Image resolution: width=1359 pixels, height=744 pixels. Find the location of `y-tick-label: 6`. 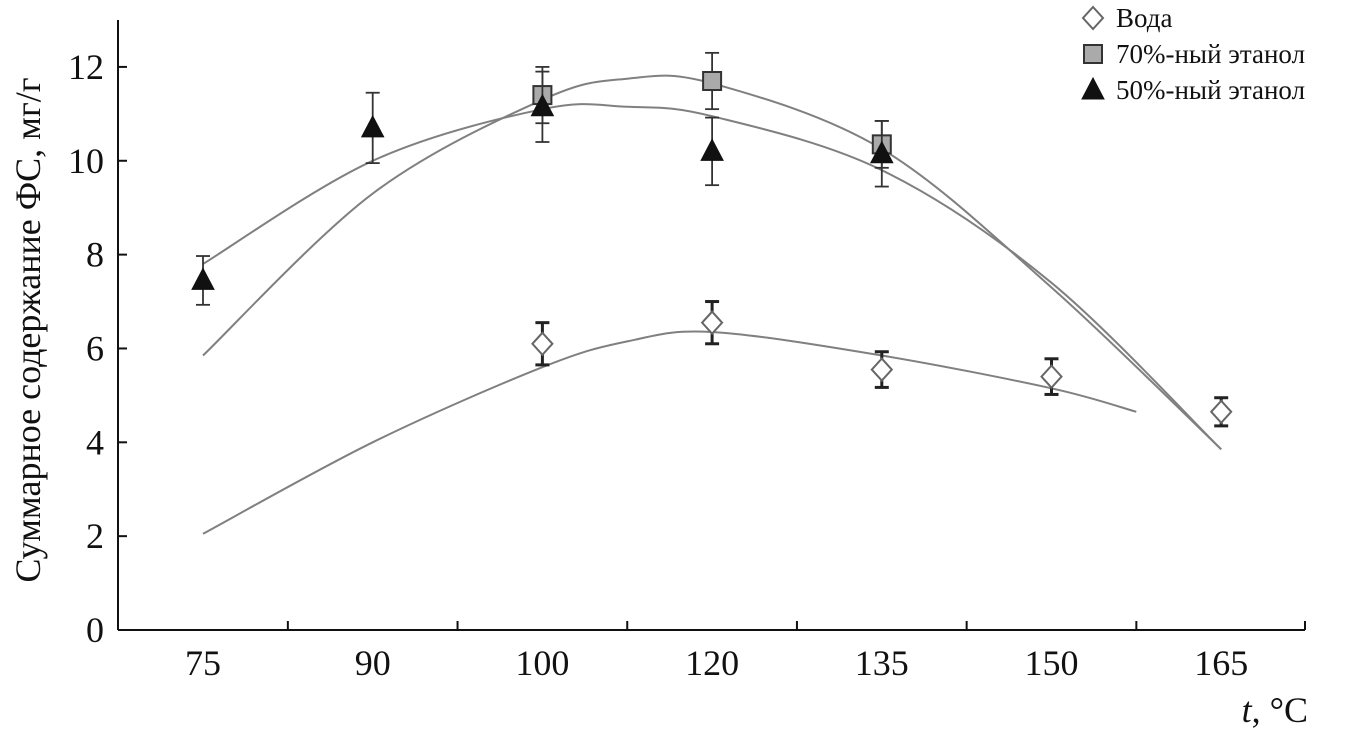

y-tick-label: 6 is located at coordinates (95, 348).